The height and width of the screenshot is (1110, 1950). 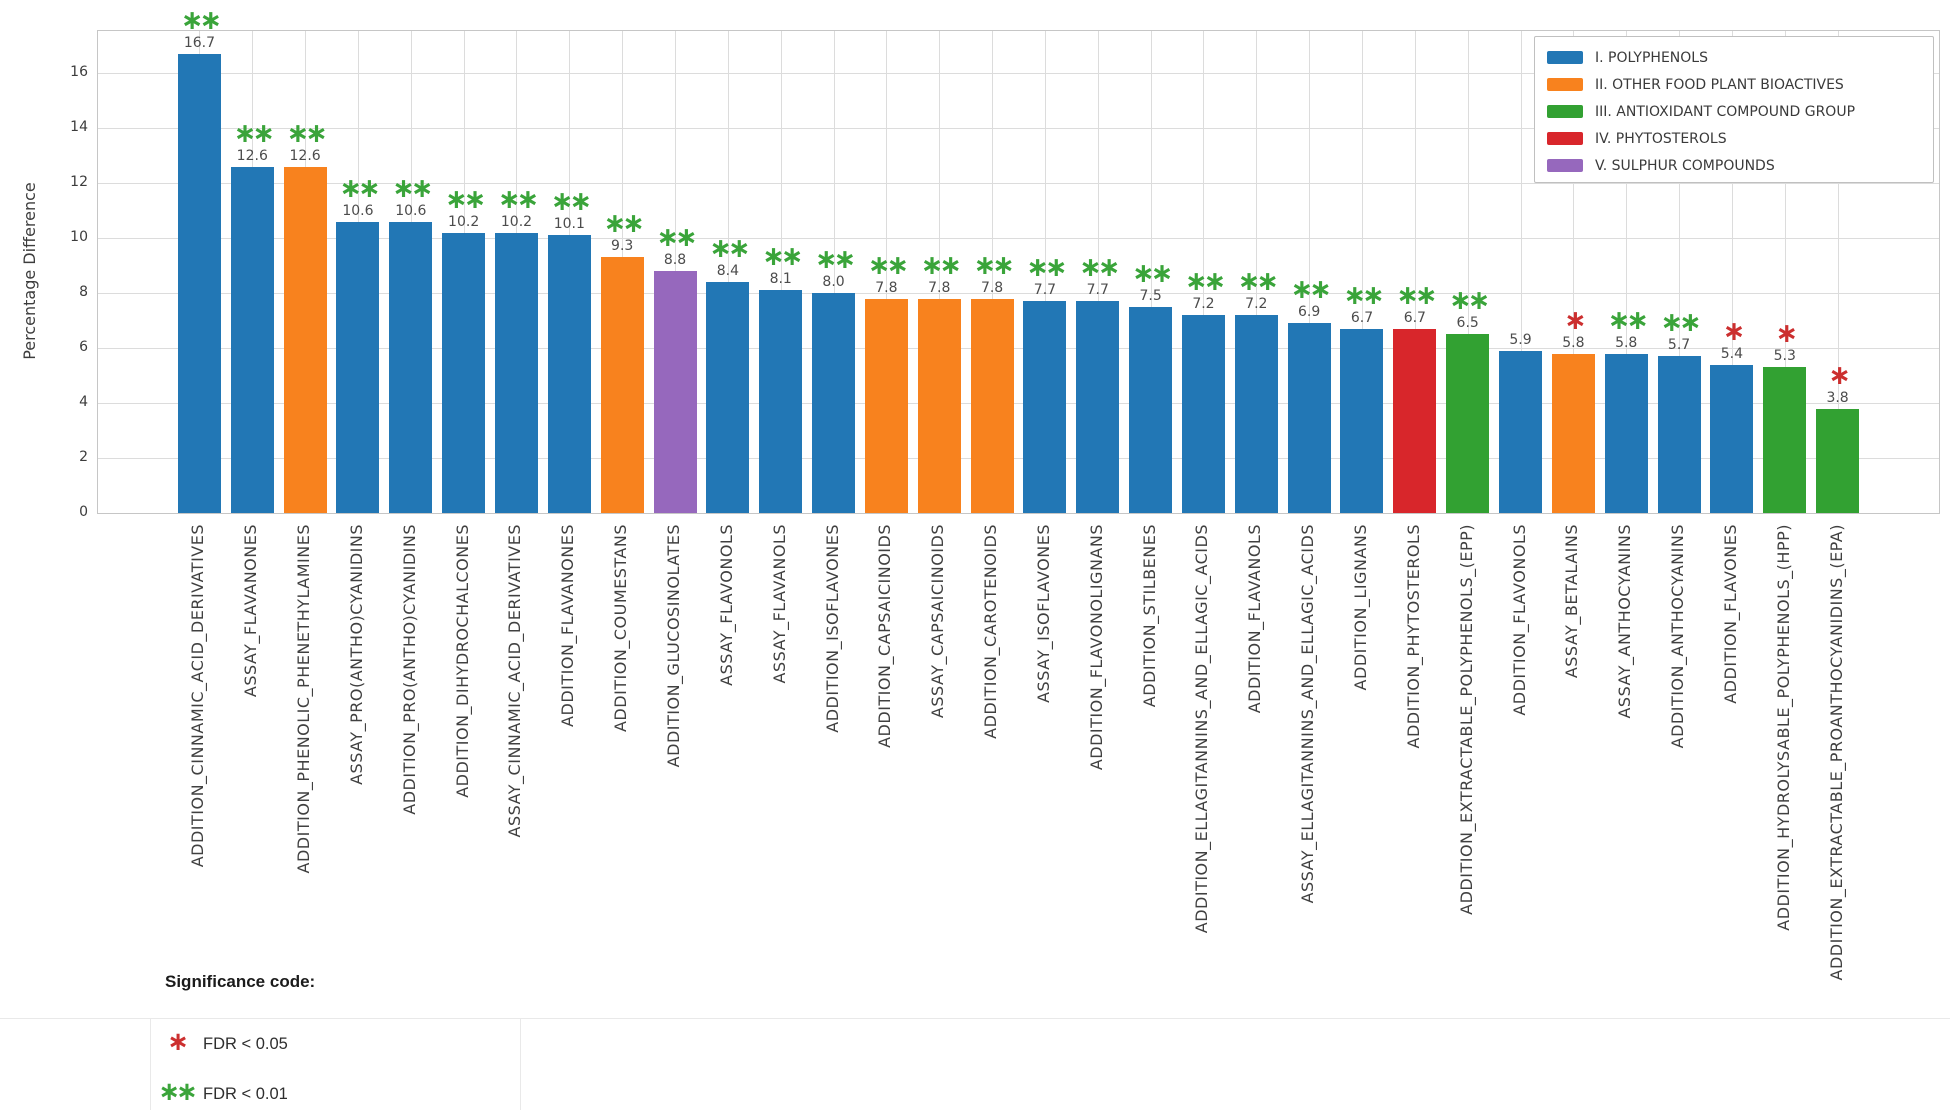 What do you see at coordinates (1202, 729) in the screenshot?
I see `x-category-label: ADDITION_ELLAGITANNINS_AND_ELLAGIC_ACIDS` at bounding box center [1202, 729].